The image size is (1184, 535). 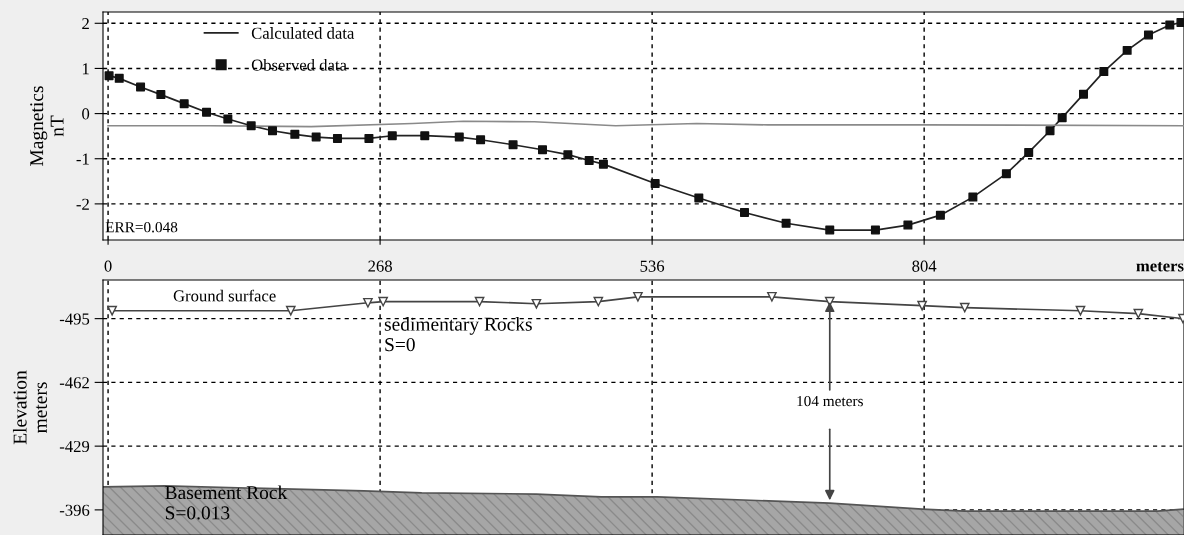 What do you see at coordinates (141, 227) in the screenshot?
I see `annotation: ERR=0.048` at bounding box center [141, 227].